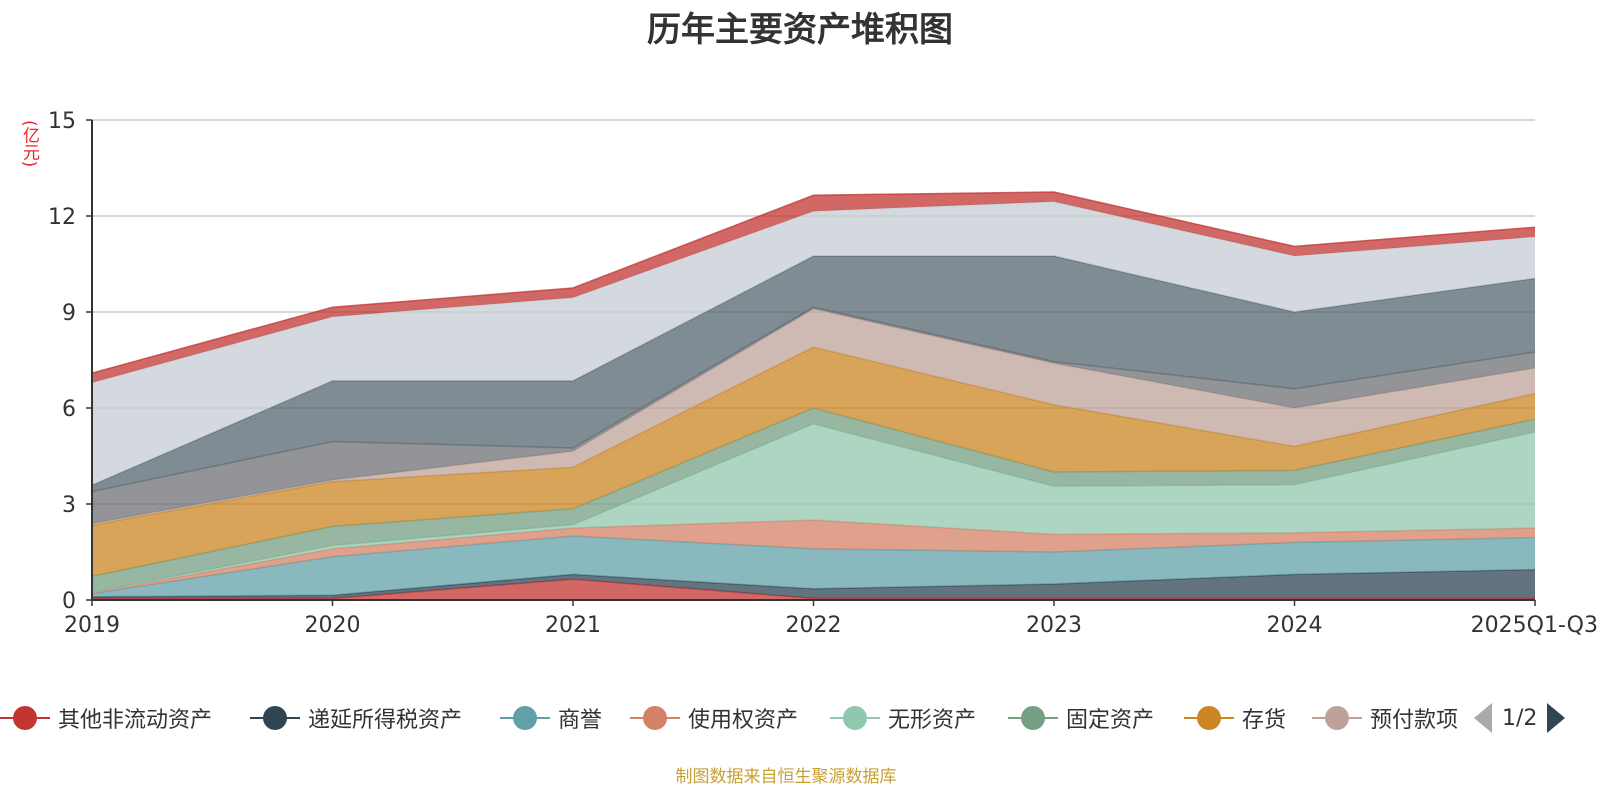 Image resolution: width=1600 pixels, height=800 pixels. I want to click on x-tick-label: 2024, so click(1295, 625).